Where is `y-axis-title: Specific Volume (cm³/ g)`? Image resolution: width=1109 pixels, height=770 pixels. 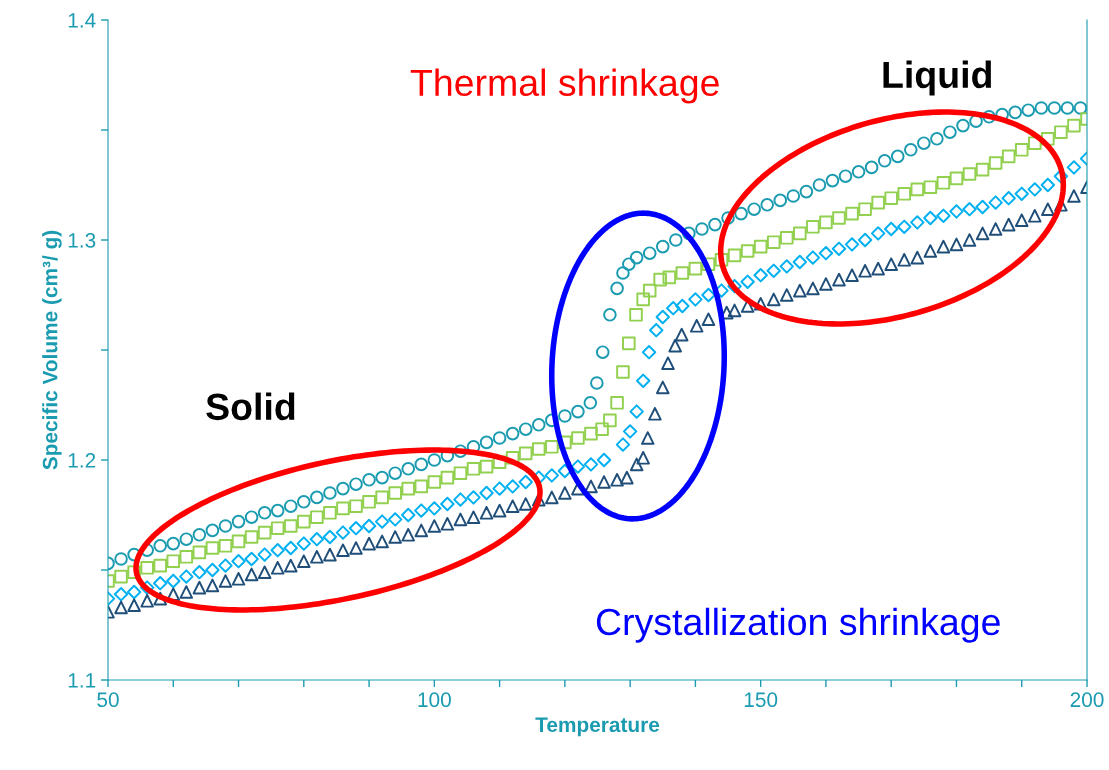 y-axis-title: Specific Volume (cm³/ g) is located at coordinates (52, 350).